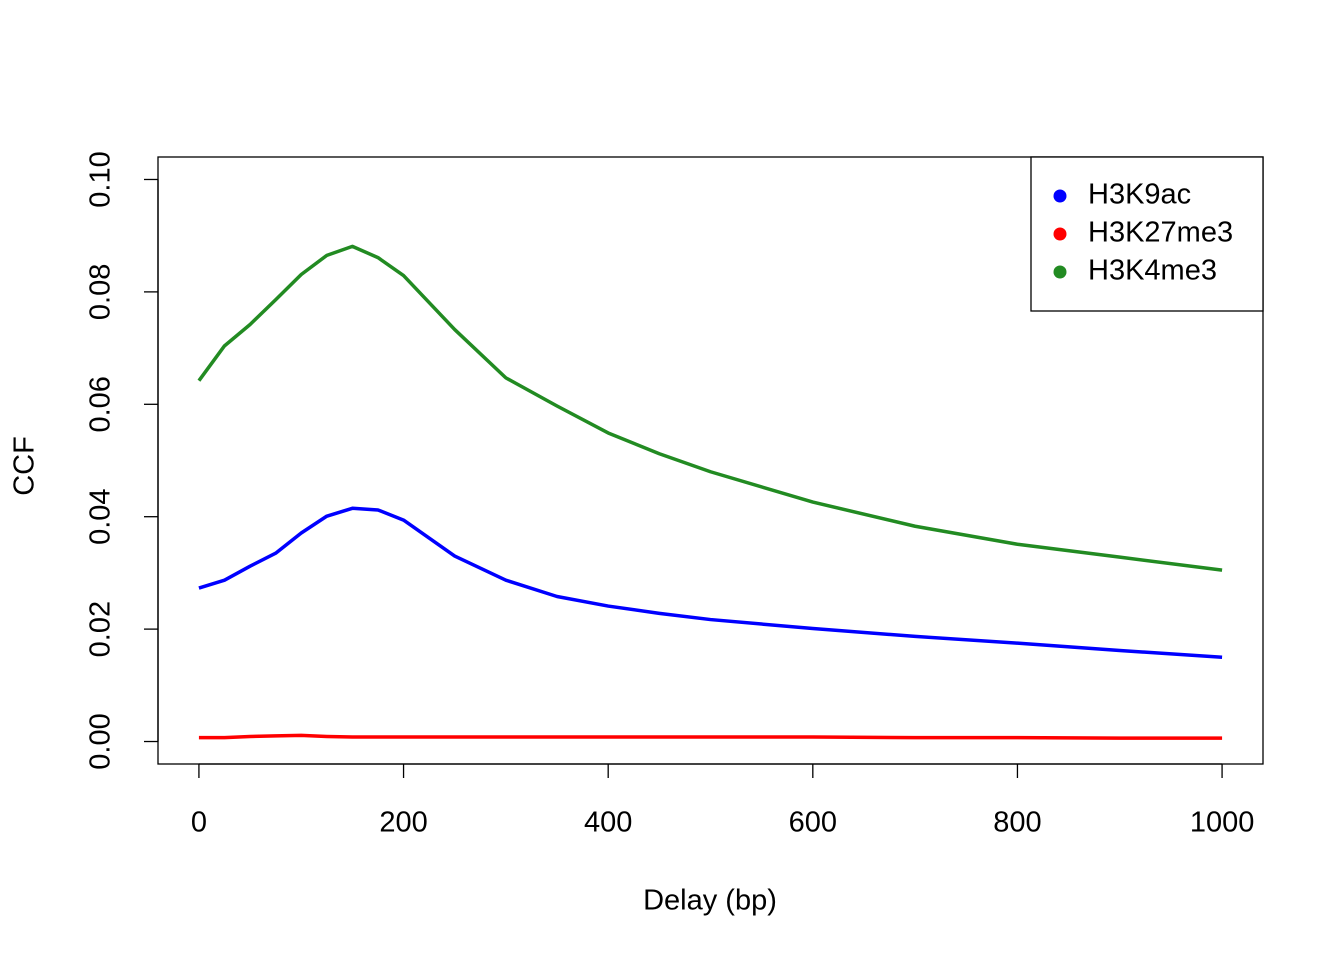 The width and height of the screenshot is (1344, 960). I want to click on y-tick-label: 0.02, so click(101, 629).